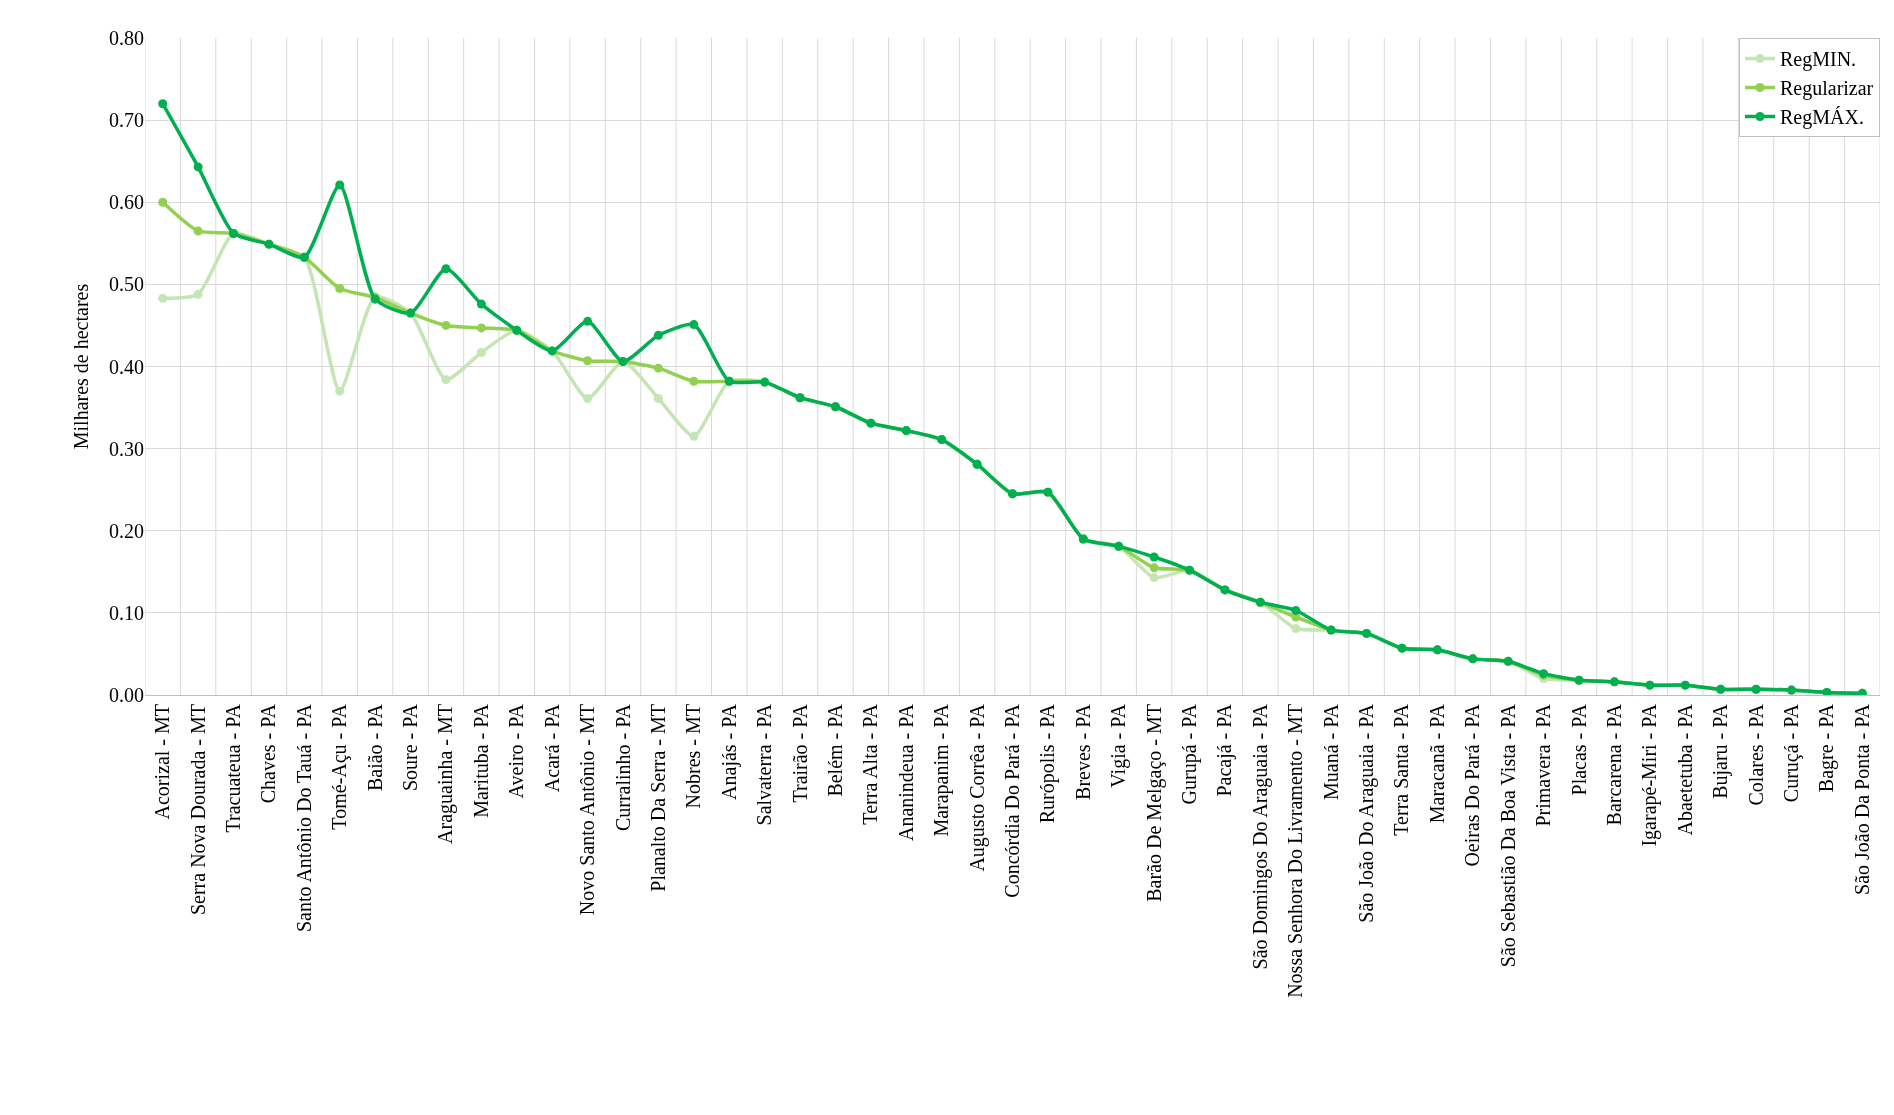 The image size is (1894, 1115). I want to click on y-tick-label: 0.60, so click(126, 202).